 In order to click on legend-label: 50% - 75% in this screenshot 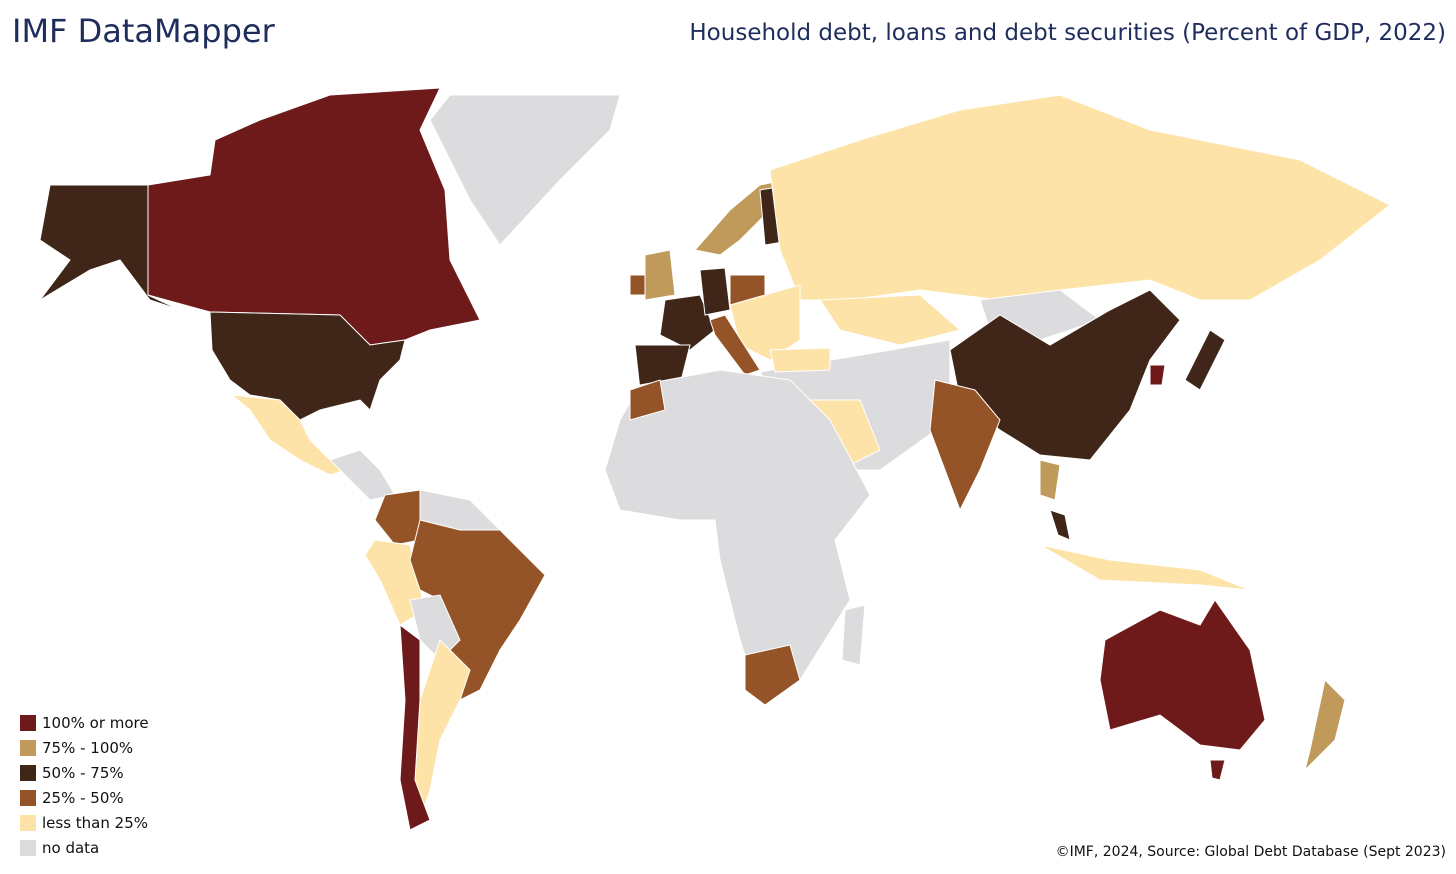, I will do `click(83, 772)`.